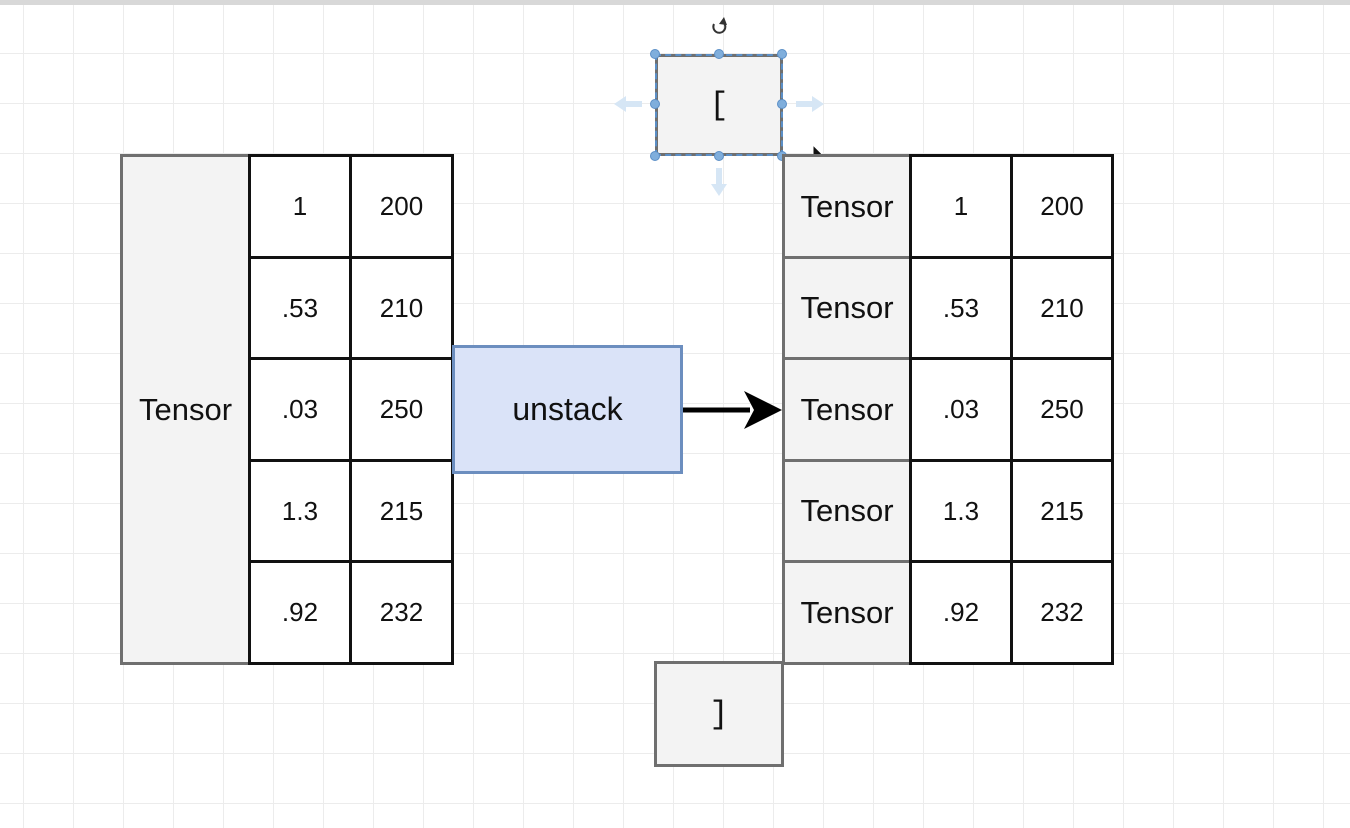  Describe the element at coordinates (961, 511) in the screenshot. I see `result-cell: 1.3` at that location.